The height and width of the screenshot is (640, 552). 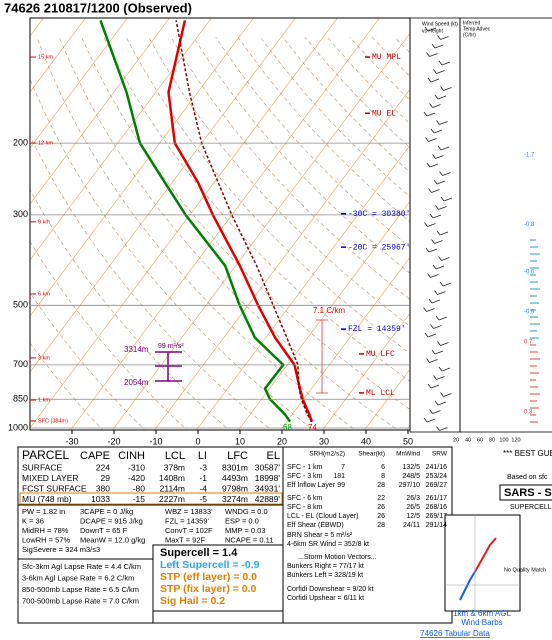 What do you see at coordinates (437, 525) in the screenshot?
I see `kinematic-cell: 291/14` at bounding box center [437, 525].